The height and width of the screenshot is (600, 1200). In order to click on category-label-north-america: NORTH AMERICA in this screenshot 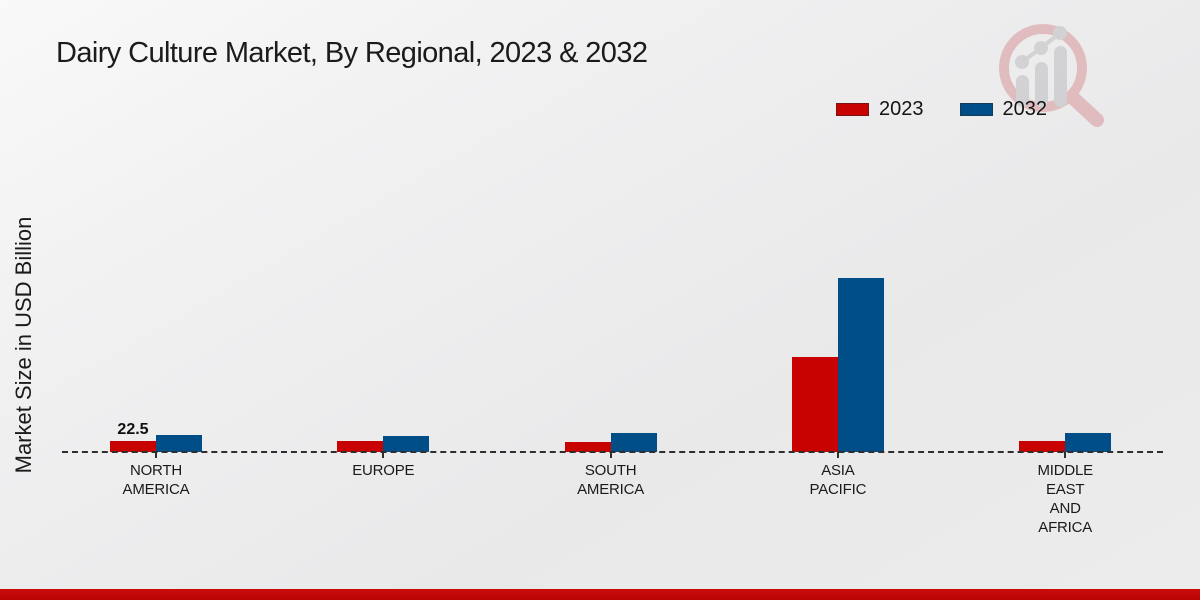, I will do `click(156, 480)`.